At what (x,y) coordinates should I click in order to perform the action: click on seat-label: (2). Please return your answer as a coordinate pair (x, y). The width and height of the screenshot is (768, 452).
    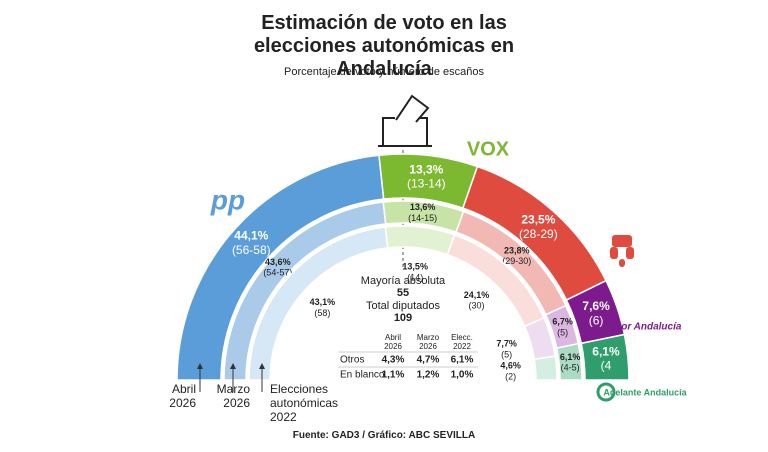
    Looking at the image, I should click on (510, 376).